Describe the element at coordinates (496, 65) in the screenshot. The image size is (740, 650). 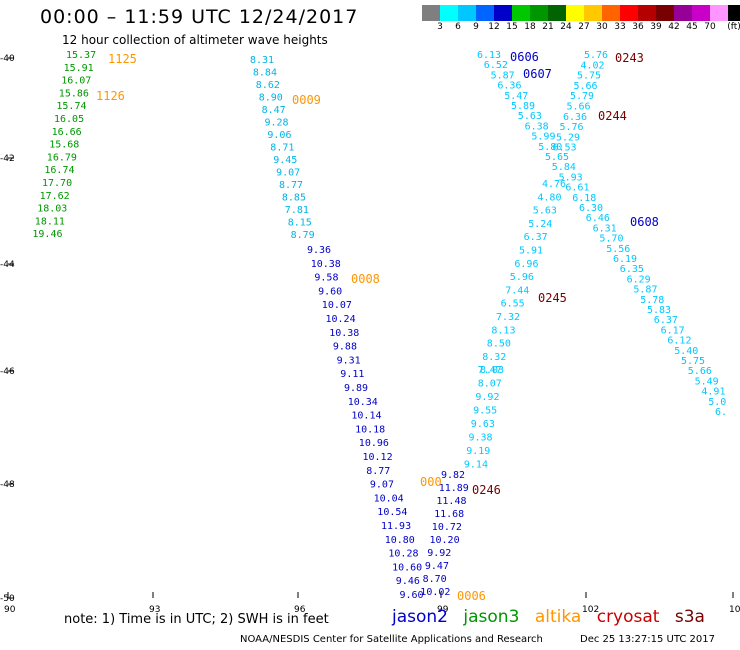
I see `swh-value: 6.52` at that location.